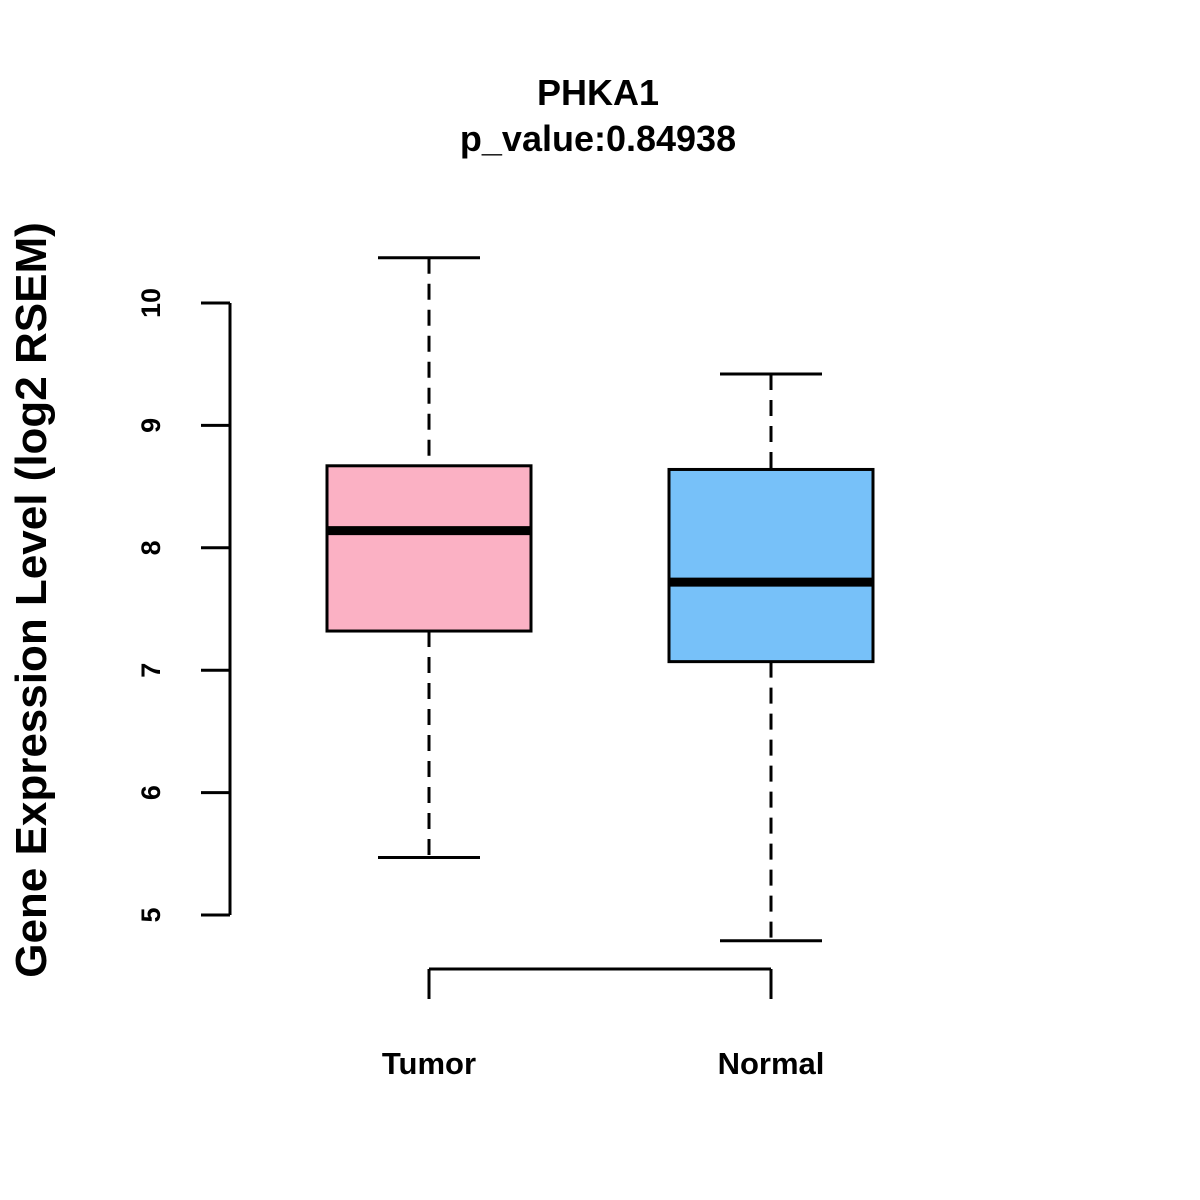 The image size is (1200, 1200). Describe the element at coordinates (598, 92) in the screenshot. I see `chart-title: PHKA1` at that location.